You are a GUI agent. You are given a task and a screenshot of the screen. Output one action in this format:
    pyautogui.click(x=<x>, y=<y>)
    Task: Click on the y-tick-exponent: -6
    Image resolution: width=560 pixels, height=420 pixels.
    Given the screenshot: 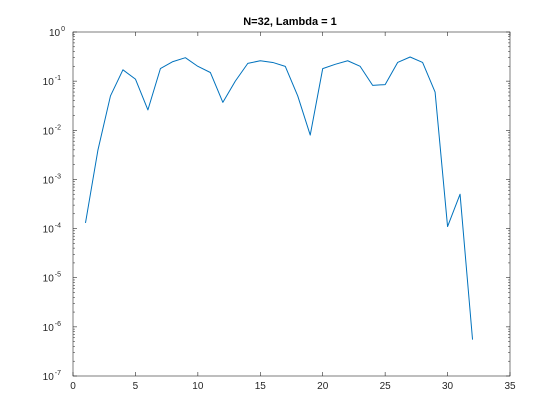 What is the action you would take?
    pyautogui.click(x=58, y=324)
    